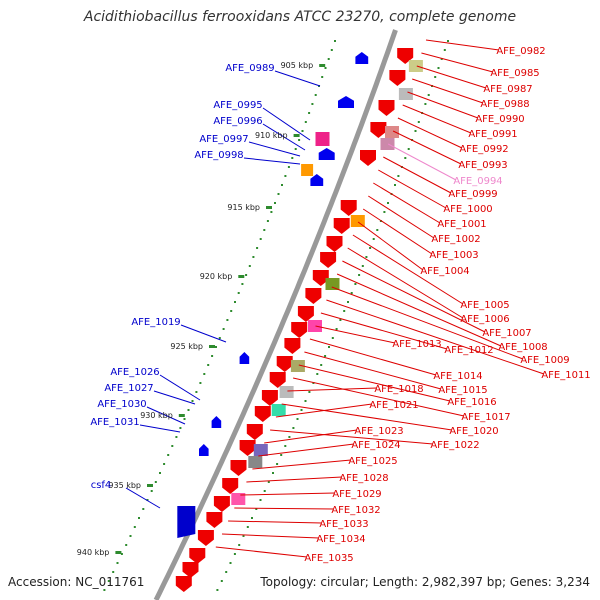  Describe the element at coordinates (271, 135) in the screenshot. I see `kbp-label: 910 kbp` at that location.